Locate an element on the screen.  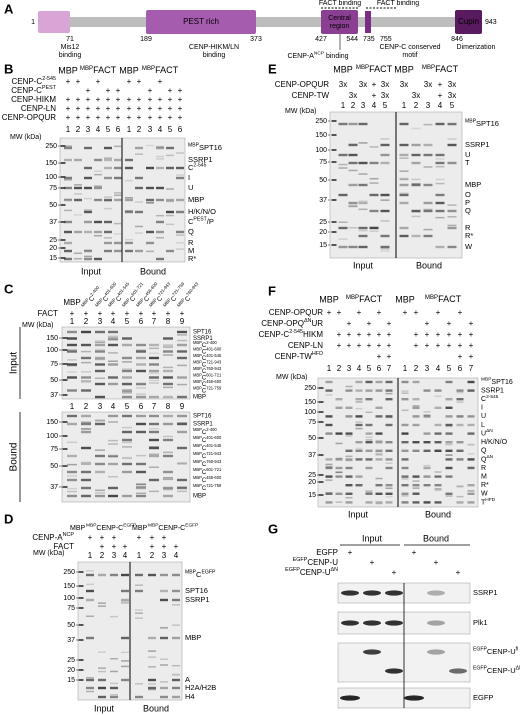
annotation: CENP-ANCP binding is located at coordinates (317, 55).